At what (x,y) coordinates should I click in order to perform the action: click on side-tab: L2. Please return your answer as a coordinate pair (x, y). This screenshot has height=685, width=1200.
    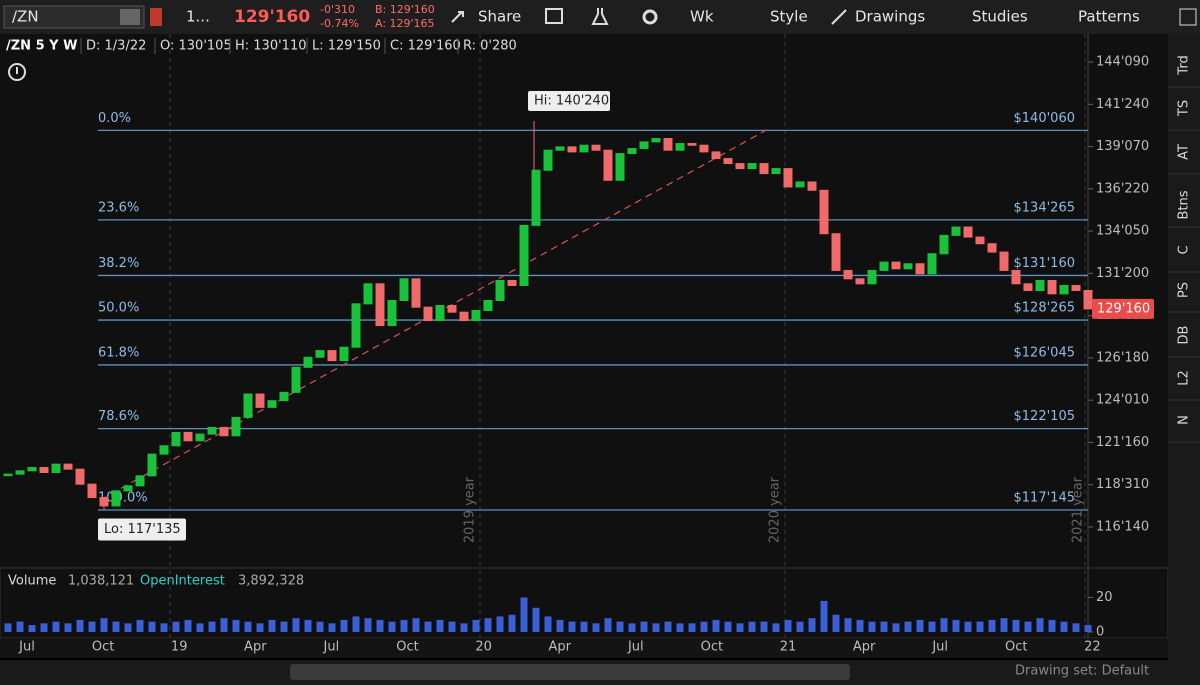
    Looking at the image, I should click on (1184, 378).